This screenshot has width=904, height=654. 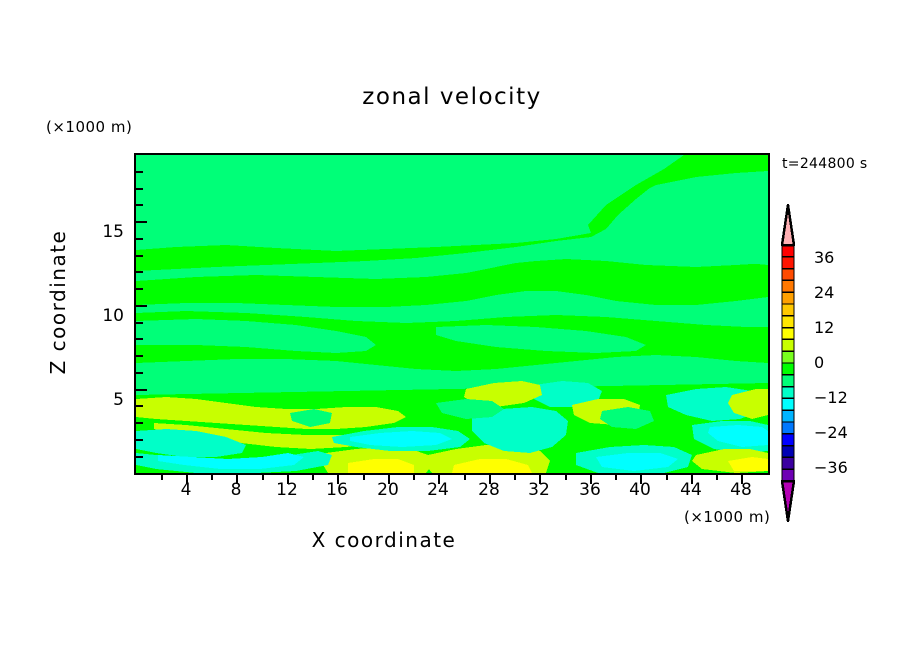 I want to click on colorbar-under-cap, so click(x=788, y=501).